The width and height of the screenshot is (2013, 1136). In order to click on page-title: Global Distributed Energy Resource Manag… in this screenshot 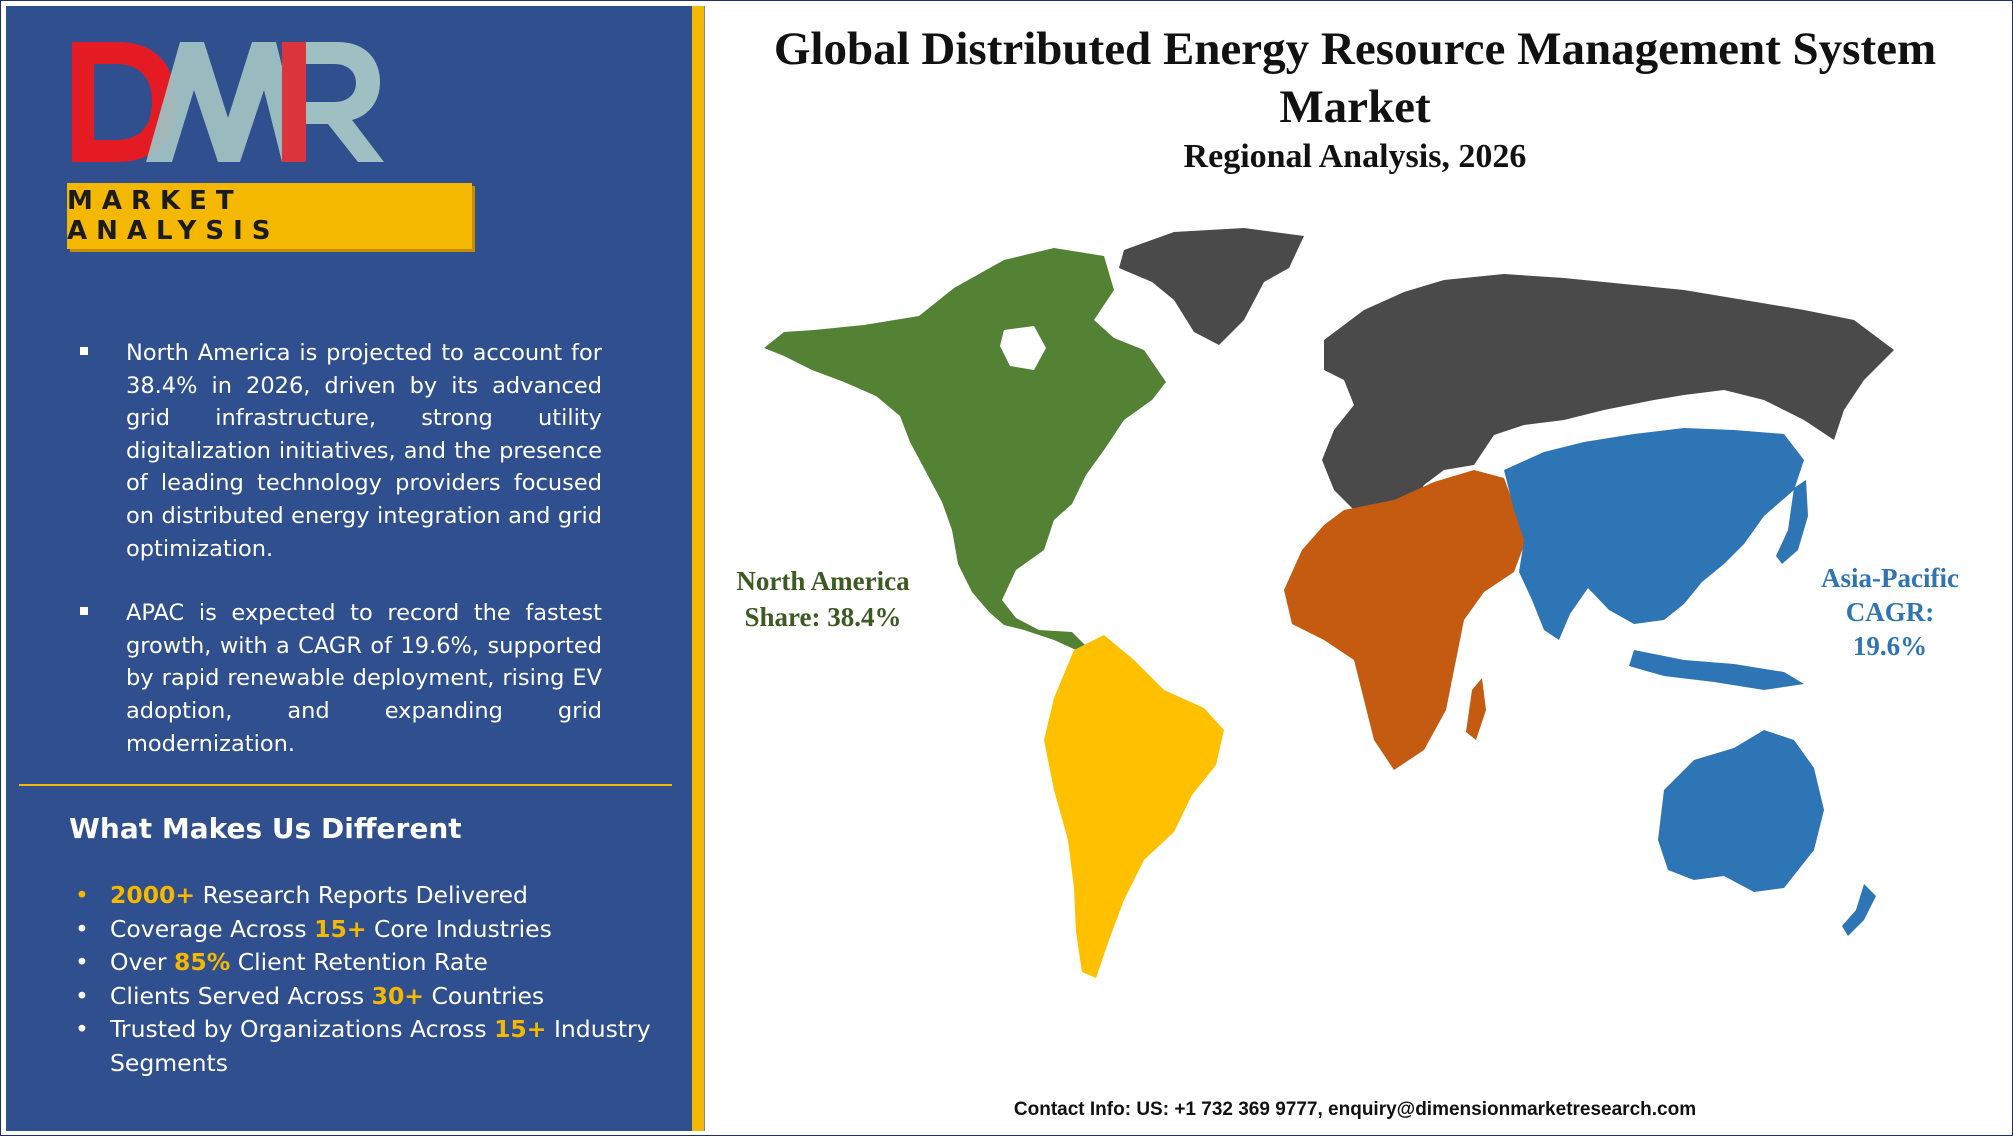, I will do `click(1355, 78)`.